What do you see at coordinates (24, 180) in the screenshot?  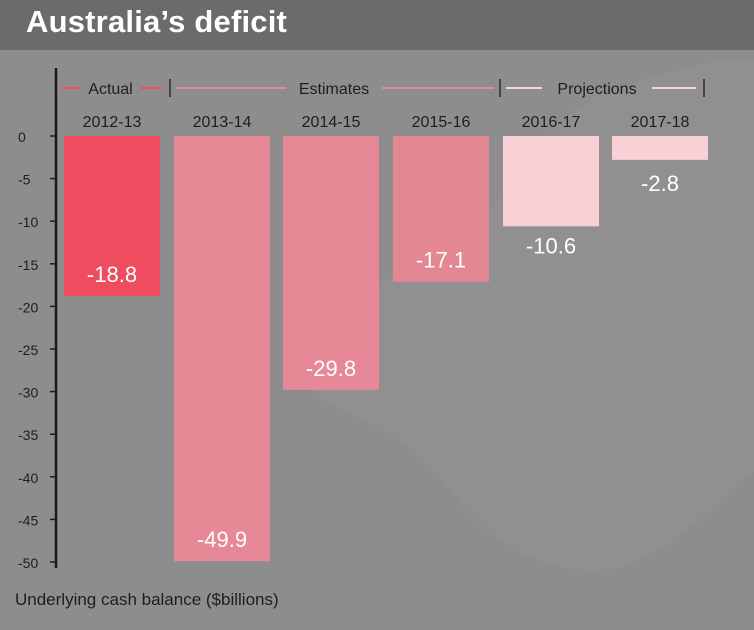 I see `y-tick-label: -5` at bounding box center [24, 180].